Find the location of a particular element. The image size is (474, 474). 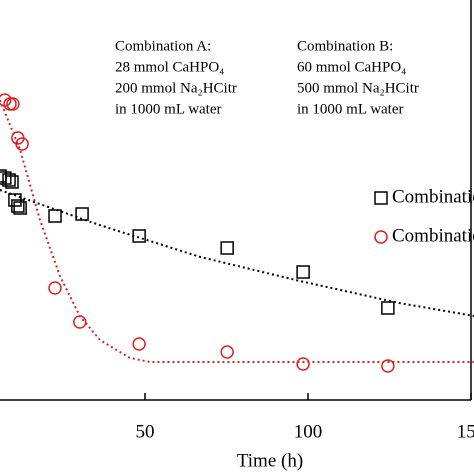

x-axis-label: Time (h) is located at coordinates (270, 460).